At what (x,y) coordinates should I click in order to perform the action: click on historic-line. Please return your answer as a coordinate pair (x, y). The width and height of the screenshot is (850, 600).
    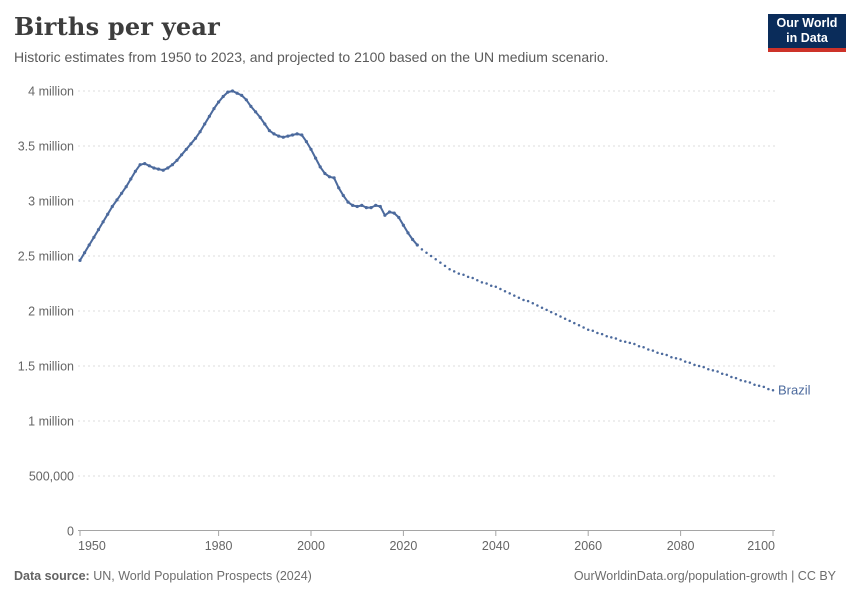
    Looking at the image, I should click on (249, 175).